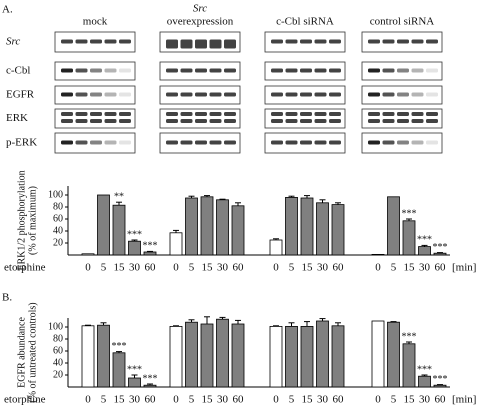 The height and width of the screenshot is (408, 477). Describe the element at coordinates (402, 118) in the screenshot. I see `blot-box` at that location.